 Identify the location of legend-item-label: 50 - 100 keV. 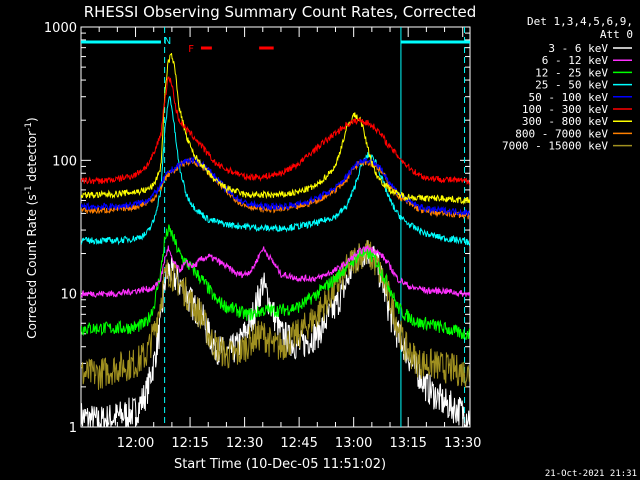
(569, 97).